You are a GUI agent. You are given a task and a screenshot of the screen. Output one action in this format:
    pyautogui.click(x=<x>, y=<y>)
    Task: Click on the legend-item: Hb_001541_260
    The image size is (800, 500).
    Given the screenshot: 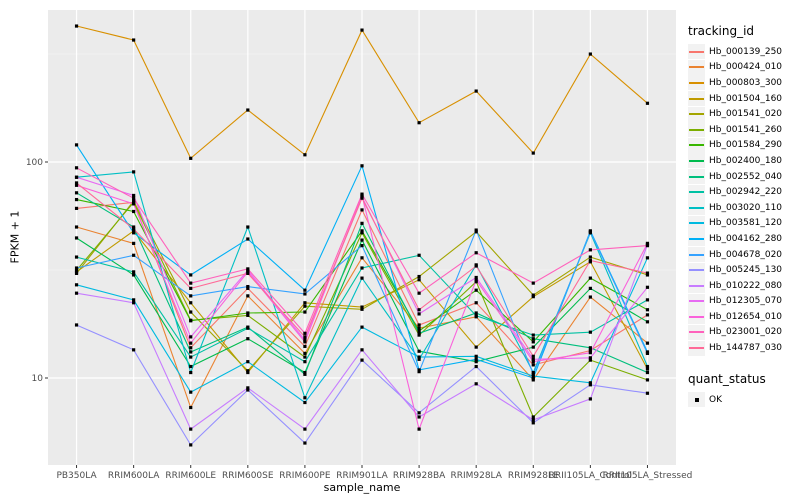 What is the action you would take?
    pyautogui.click(x=743, y=130)
    